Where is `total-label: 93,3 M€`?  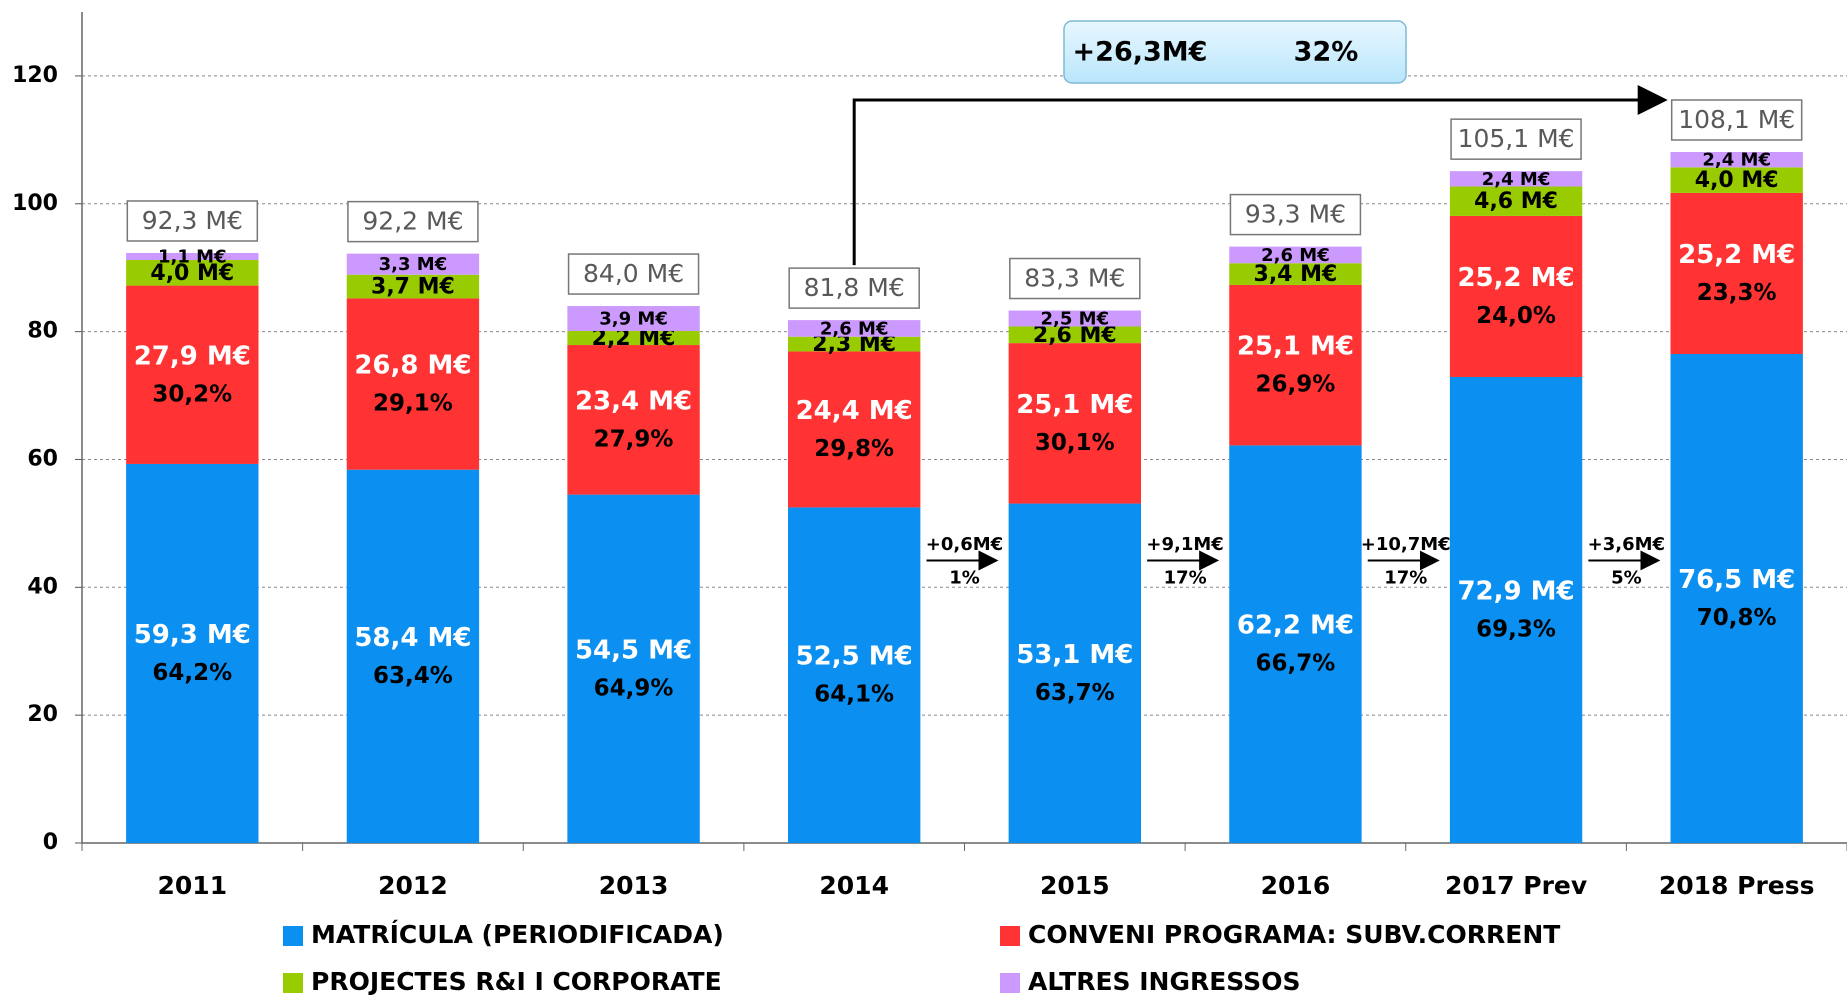 total-label: 93,3 M€ is located at coordinates (1295, 214).